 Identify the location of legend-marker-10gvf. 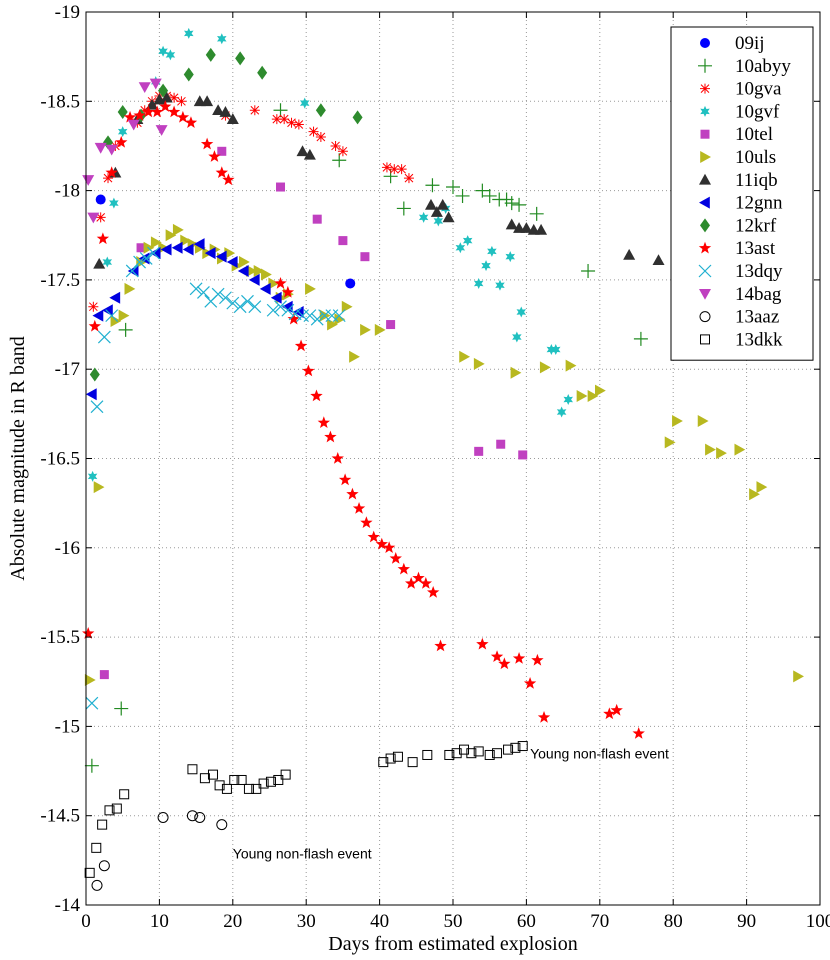
(705, 111).